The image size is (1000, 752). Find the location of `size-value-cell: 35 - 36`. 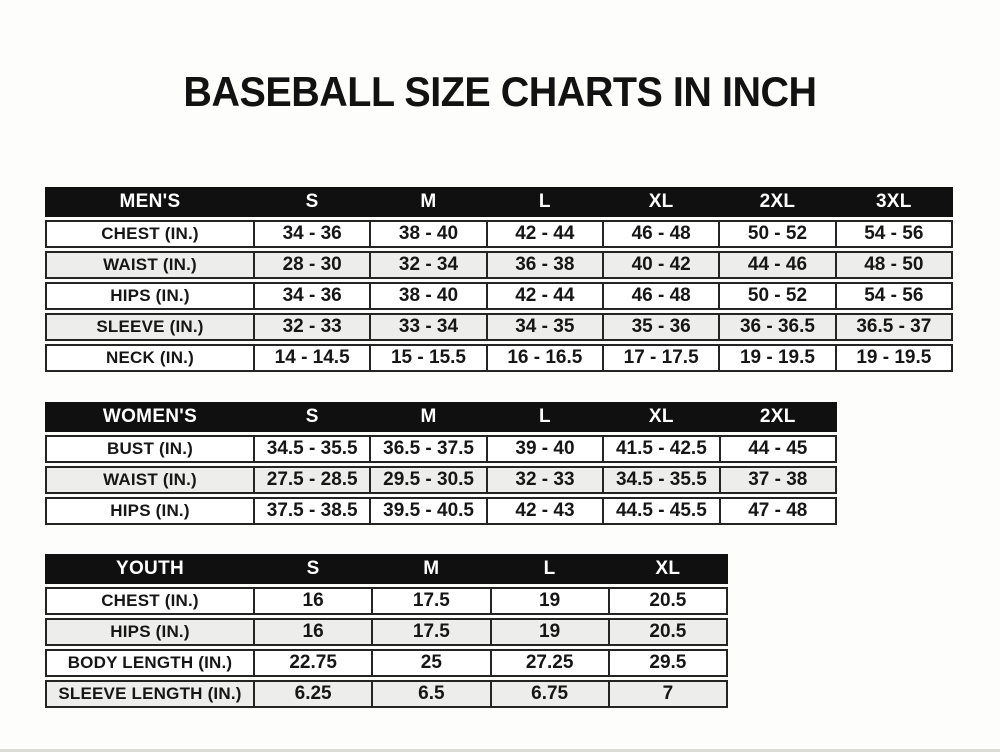

size-value-cell: 35 - 36 is located at coordinates (662, 327).